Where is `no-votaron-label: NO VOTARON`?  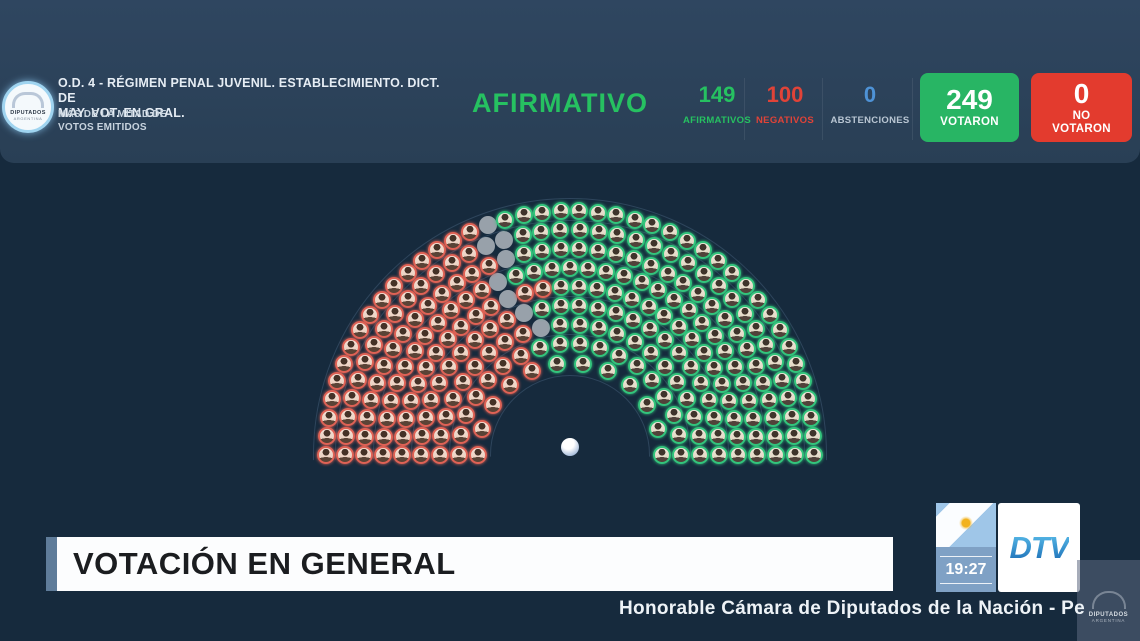 no-votaron-label: NO VOTARON is located at coordinates (1081, 122).